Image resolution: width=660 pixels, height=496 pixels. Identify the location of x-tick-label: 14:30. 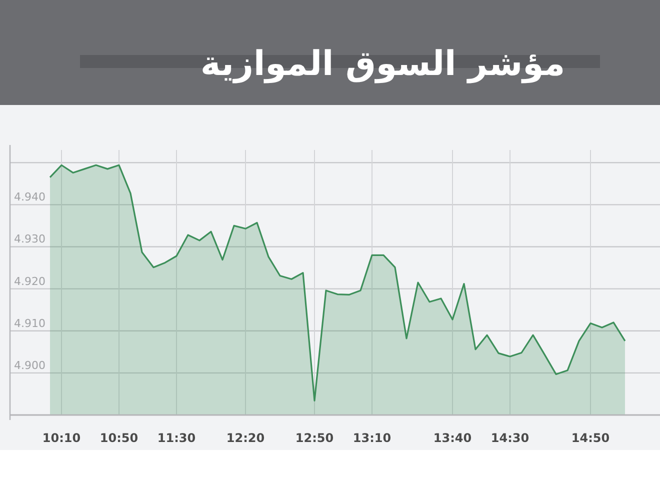
(510, 438).